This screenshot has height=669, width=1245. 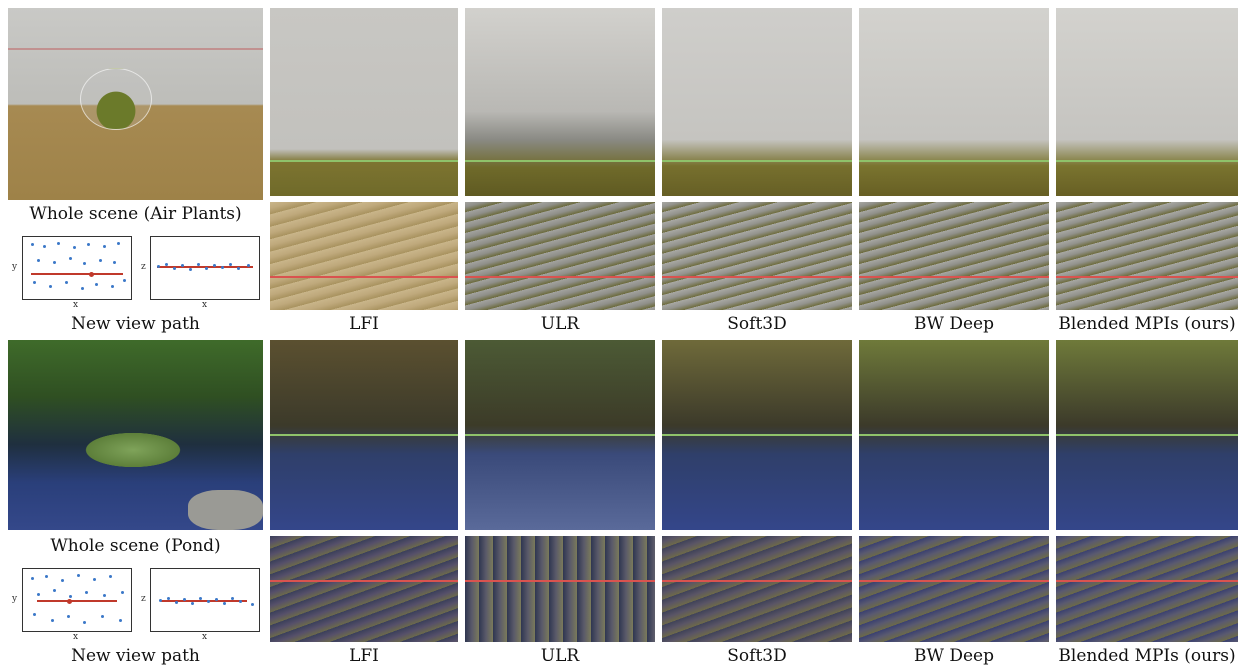 What do you see at coordinates (953, 324) in the screenshot?
I see `method-caption-bw-deep: BW Deep` at bounding box center [953, 324].